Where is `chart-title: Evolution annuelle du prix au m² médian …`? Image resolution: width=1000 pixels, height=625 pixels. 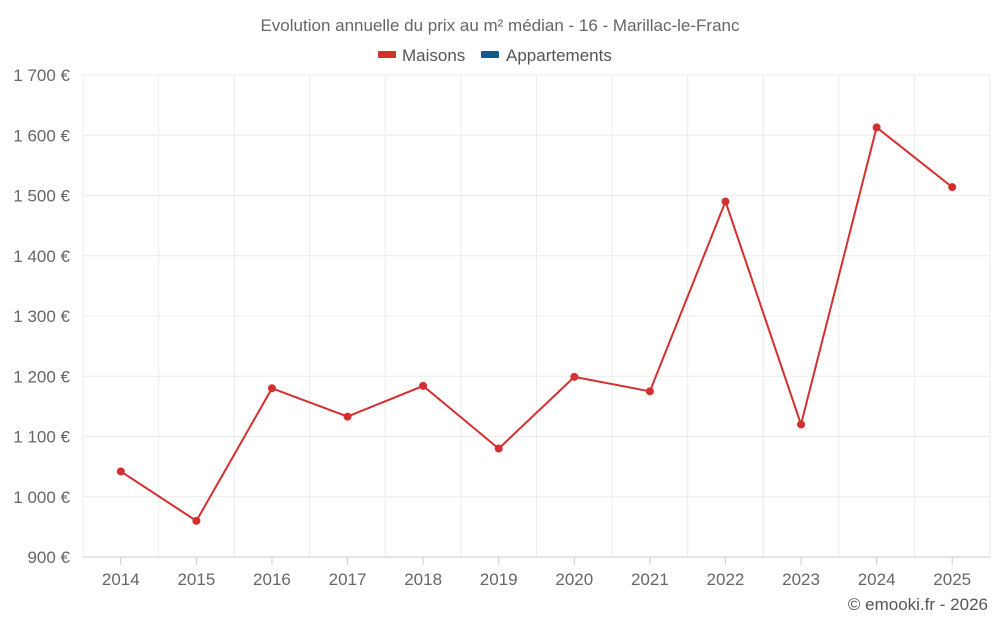 chart-title: Evolution annuelle du prix au m² médian … is located at coordinates (500, 25).